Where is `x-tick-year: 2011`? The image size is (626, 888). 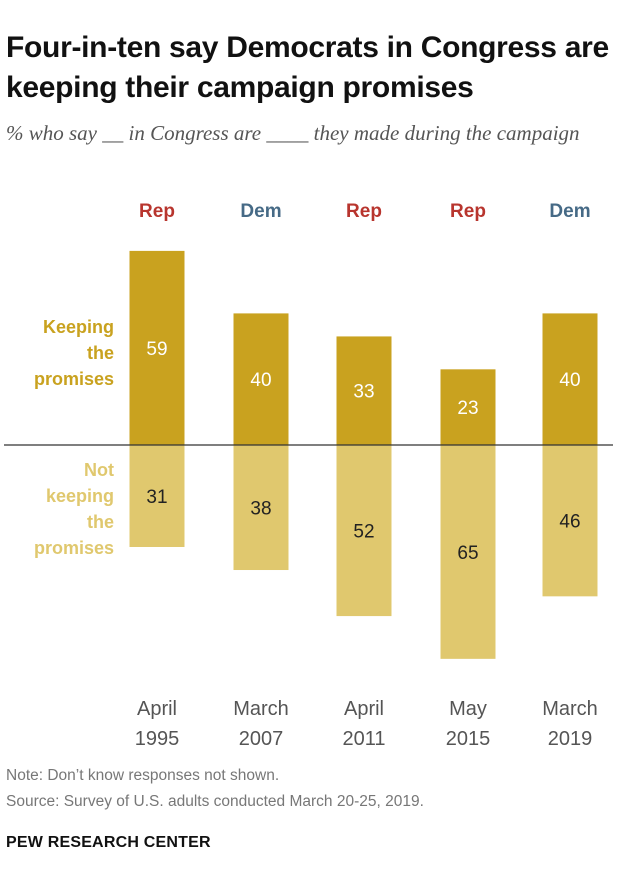
x-tick-year: 2011 is located at coordinates (363, 739).